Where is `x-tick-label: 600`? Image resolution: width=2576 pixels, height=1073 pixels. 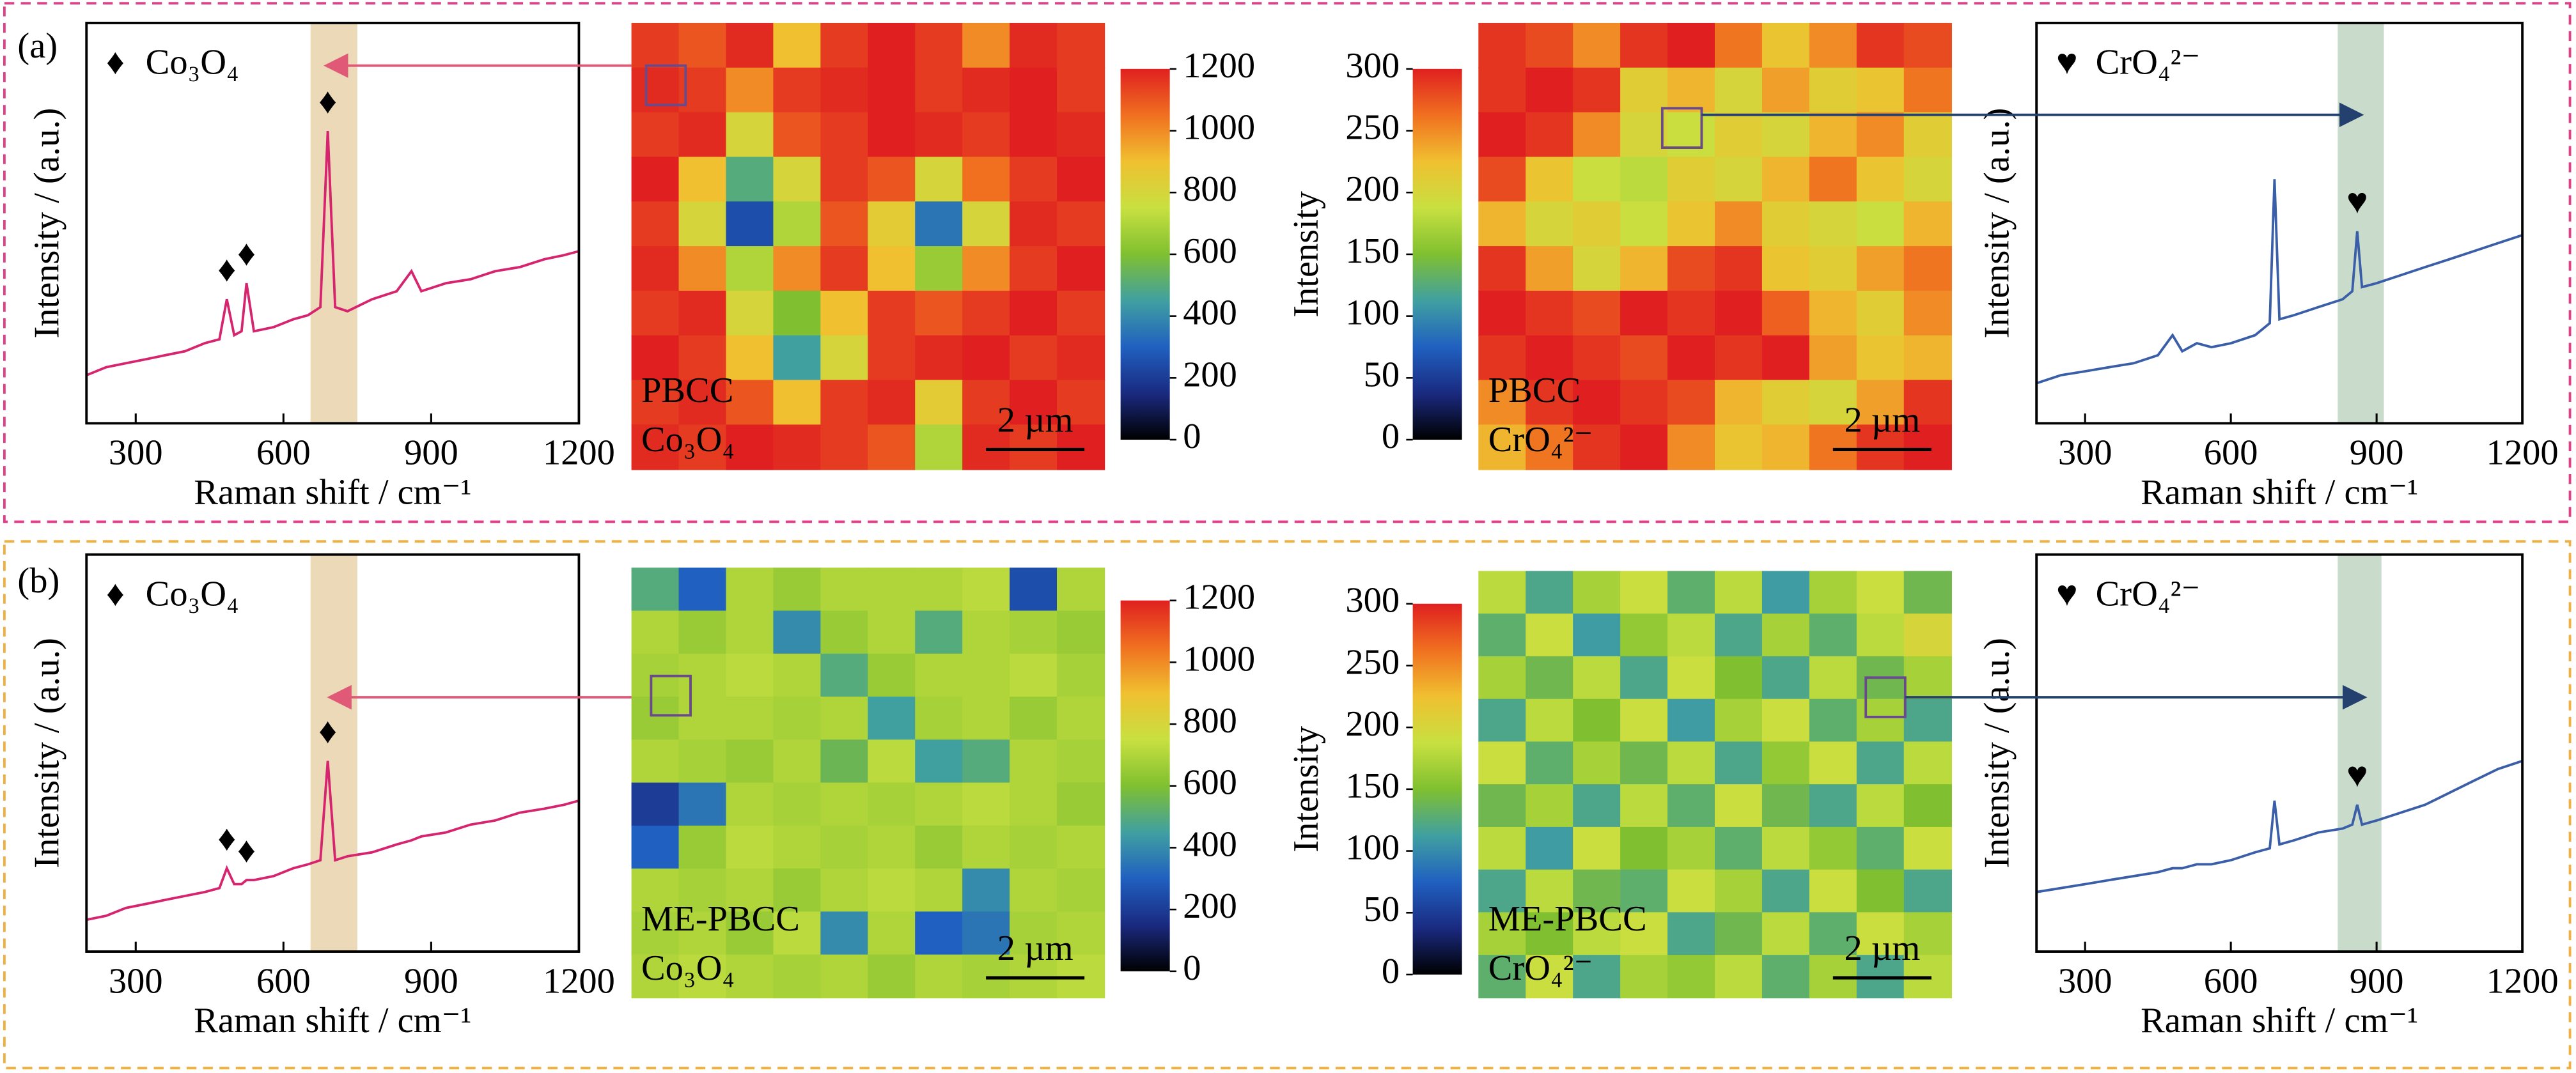 x-tick-label: 600 is located at coordinates (283, 981).